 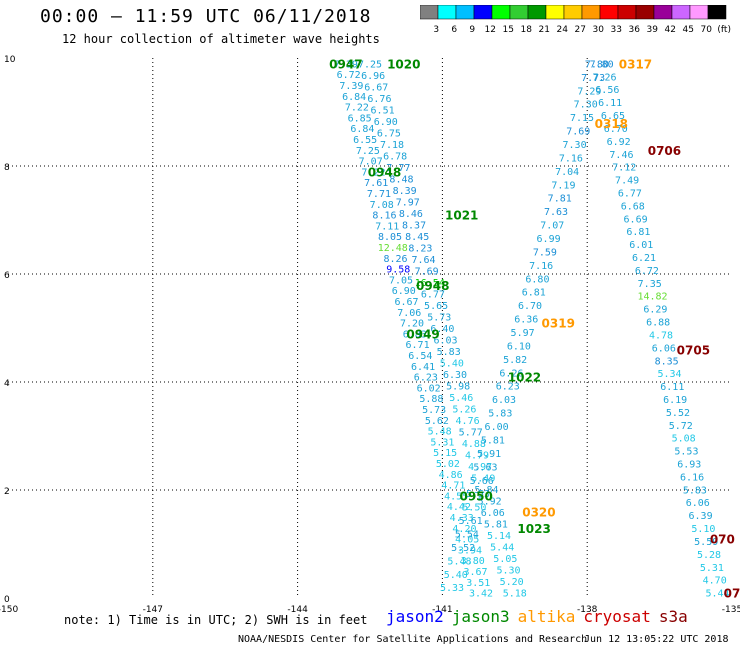 I want to click on data-point-label: 5.31, so click(x=442, y=442).